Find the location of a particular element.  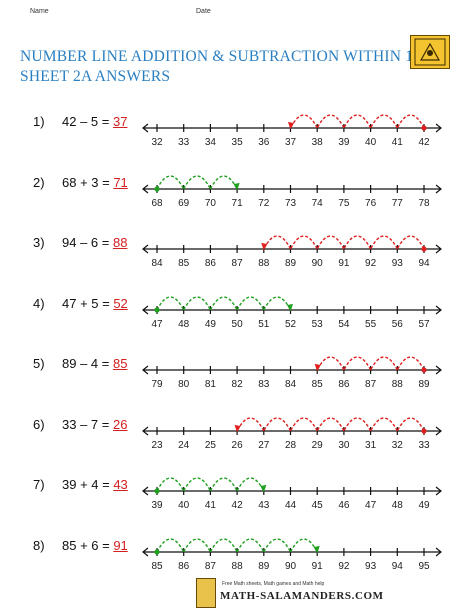

problem-number: 7) is located at coordinates (39, 484).